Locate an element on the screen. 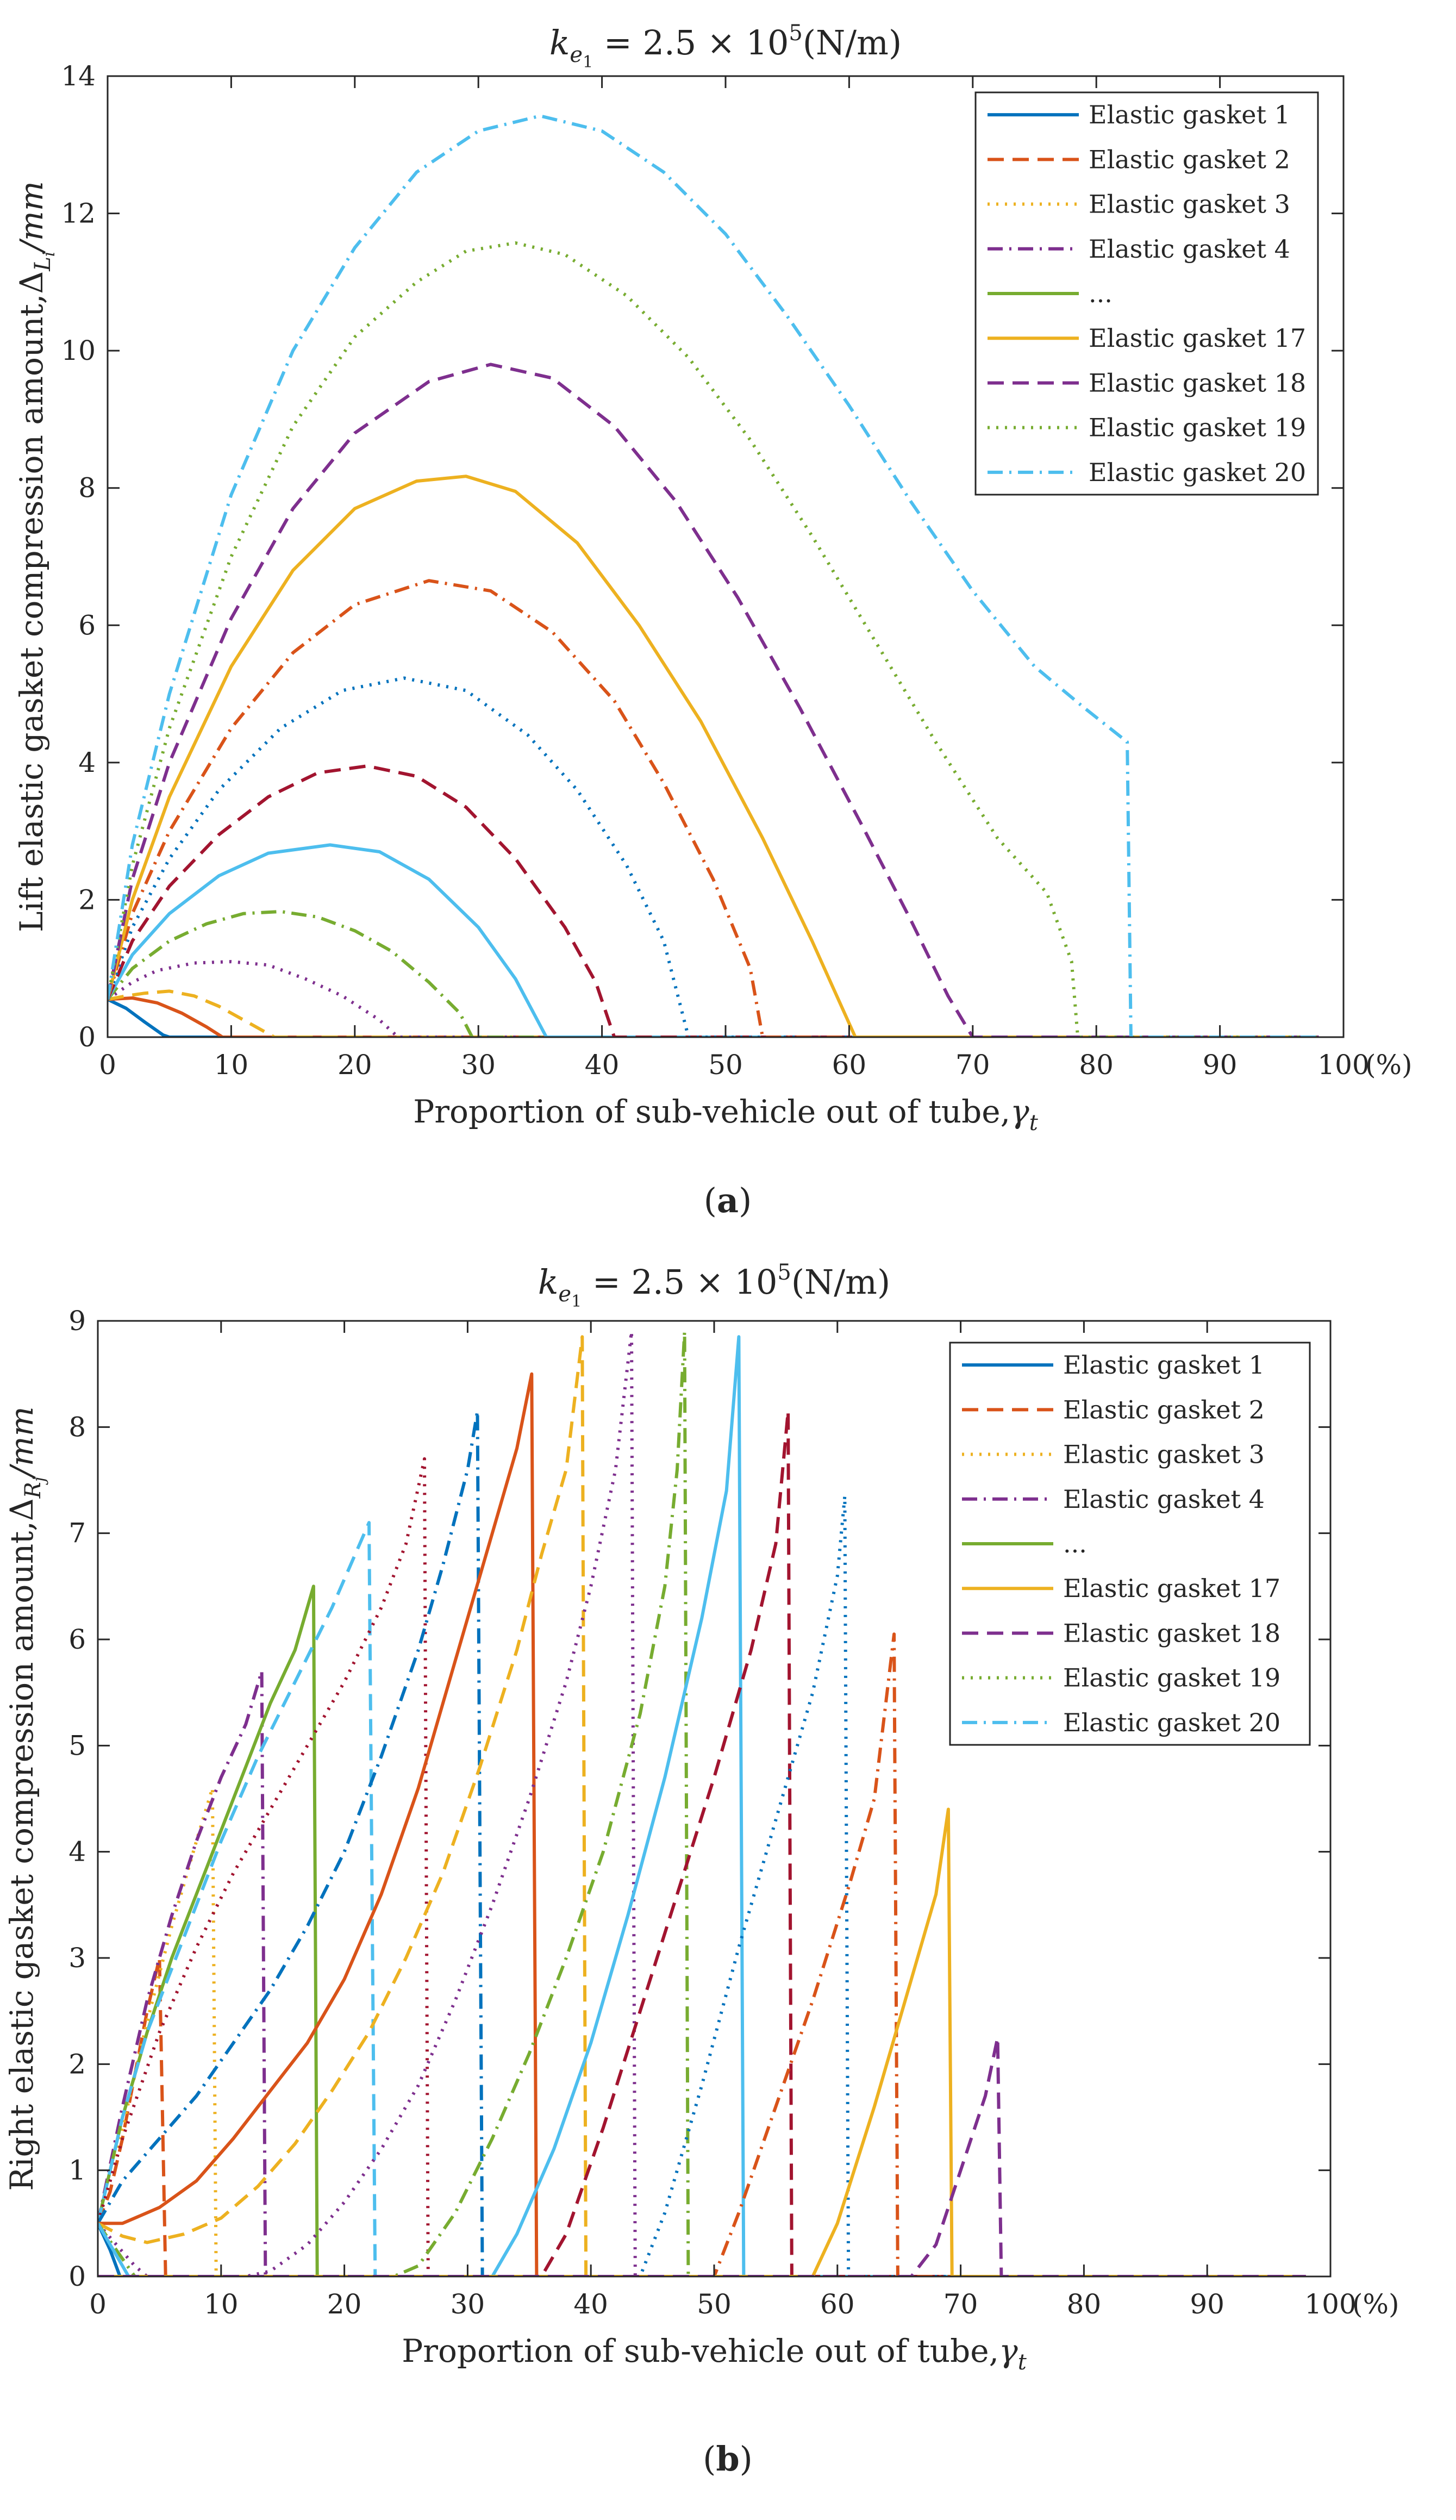 The image size is (1456, 2520). series-line-g8 is located at coordinates (713, 856).